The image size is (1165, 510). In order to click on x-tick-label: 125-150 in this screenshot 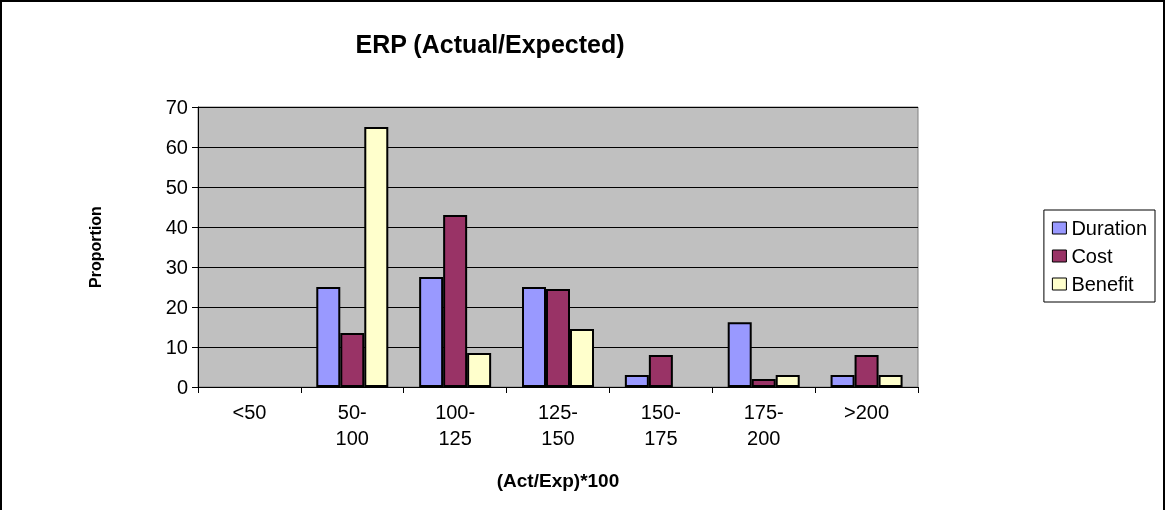, I will do `click(558, 425)`.